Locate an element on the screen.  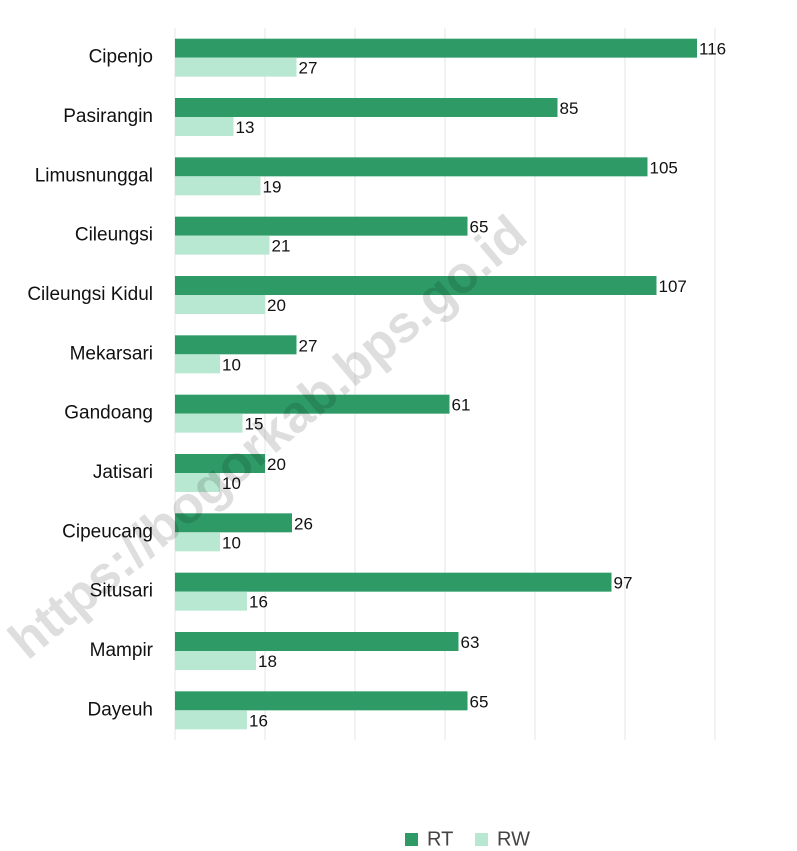
y-tick-label: Mampir is located at coordinates (122, 650).